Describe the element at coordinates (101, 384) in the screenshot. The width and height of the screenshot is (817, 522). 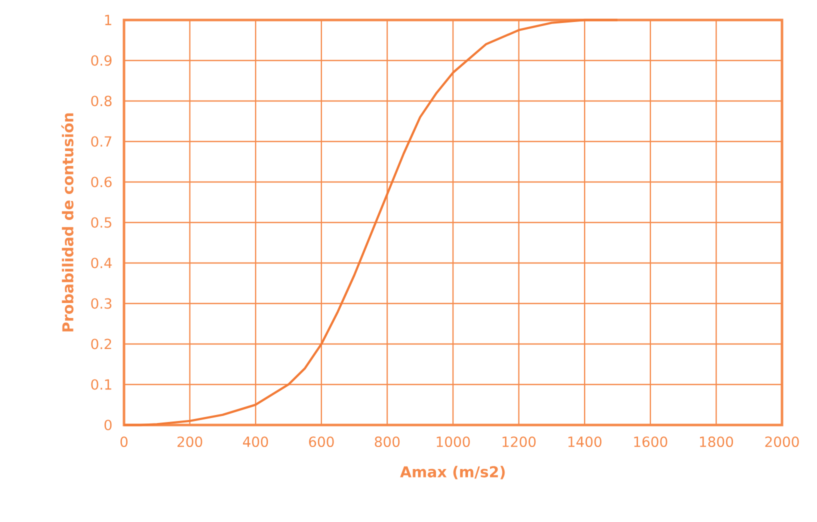
I see `y-tick-label: 0.1` at that location.